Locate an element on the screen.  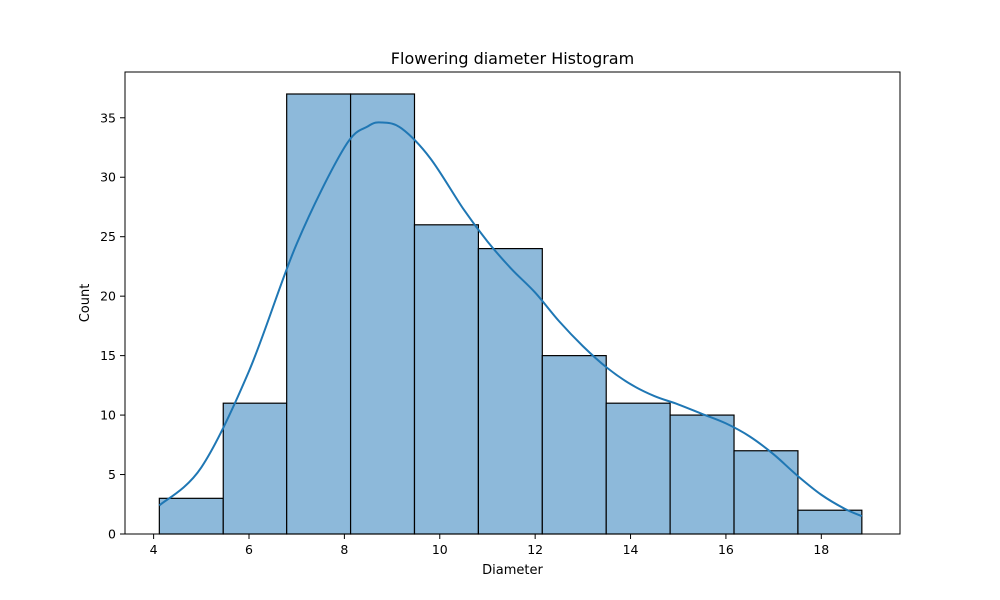
x-tick-label: 10 is located at coordinates (440, 549).